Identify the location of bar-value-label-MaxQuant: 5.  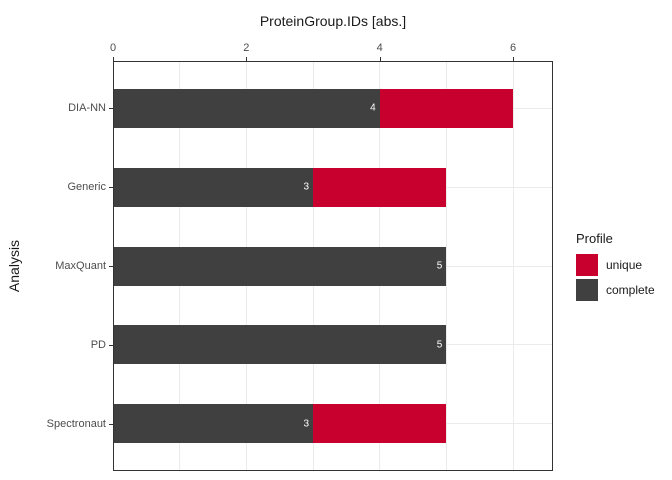
(439, 266).